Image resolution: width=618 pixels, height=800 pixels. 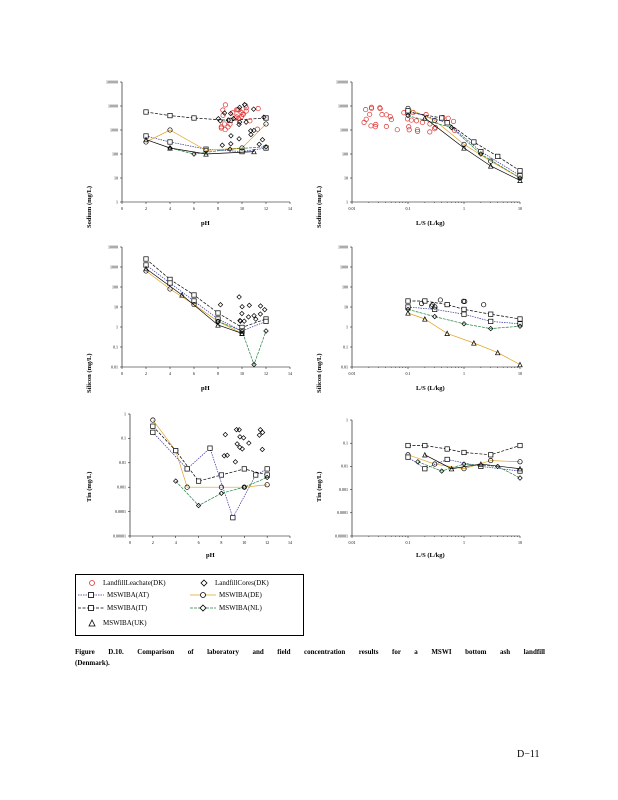 I want to click on plot-area: 10000 1000 100 10 1 0.1 0.010.01 0.1 1 10, so click(x=430, y=310).